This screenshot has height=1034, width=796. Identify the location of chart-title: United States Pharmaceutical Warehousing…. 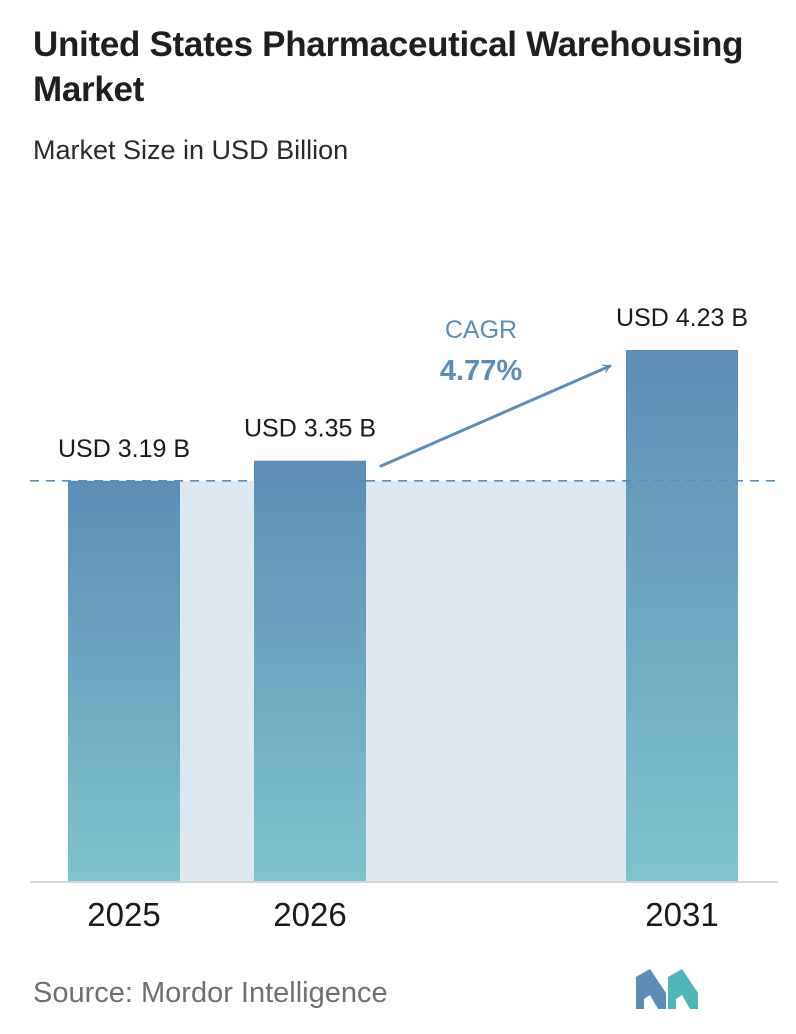
(388, 67).